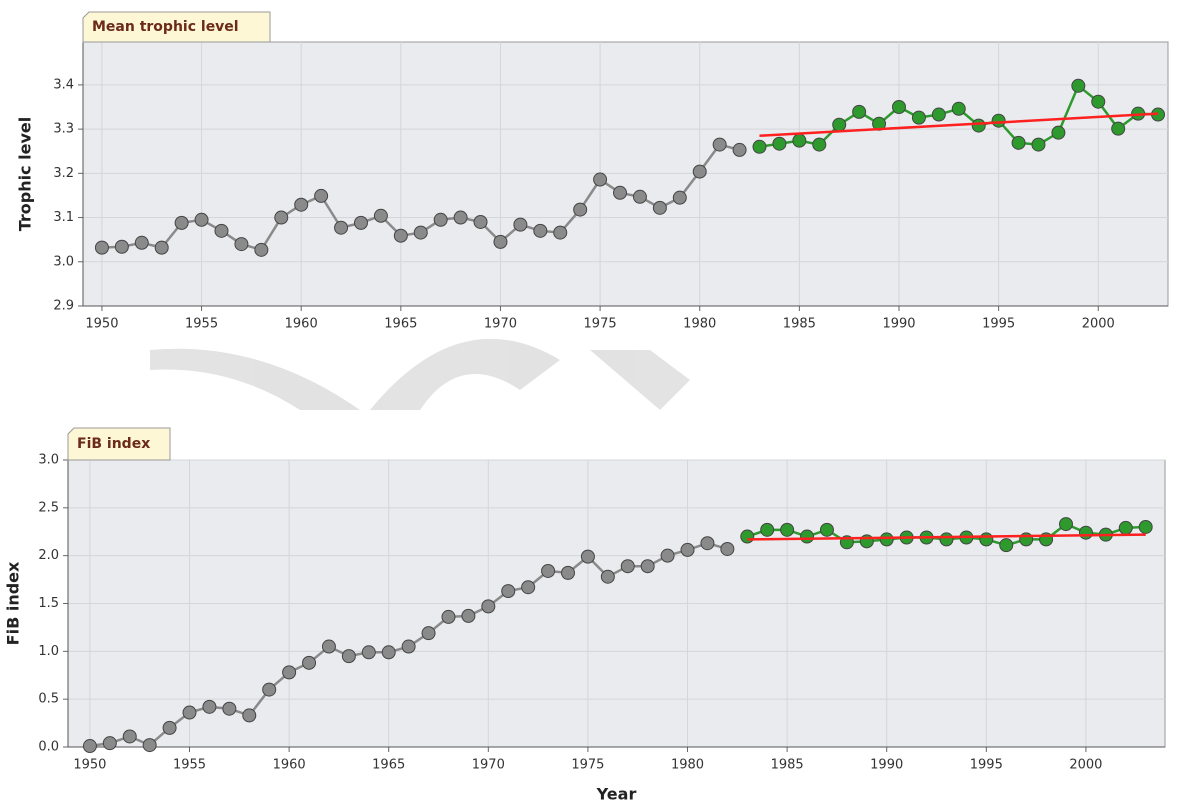  I want to click on x-tick-label: 1950, so click(89, 765).